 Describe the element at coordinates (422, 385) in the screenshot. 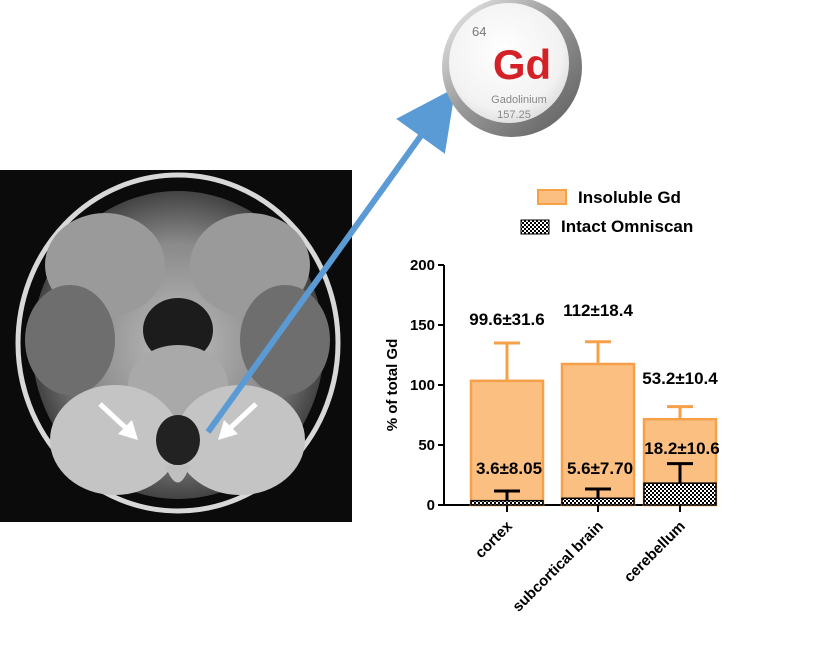

I see `y-tick-label: 100` at that location.